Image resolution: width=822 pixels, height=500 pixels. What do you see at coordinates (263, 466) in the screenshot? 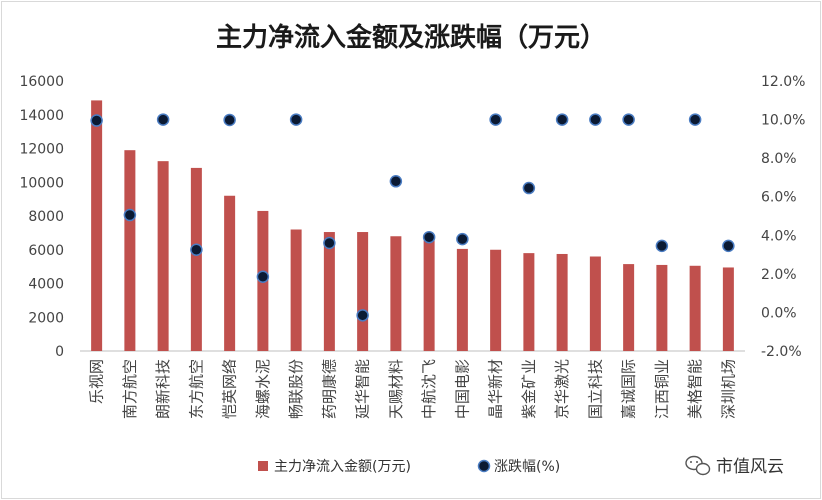
I see `legend-bar-swatch` at bounding box center [263, 466].